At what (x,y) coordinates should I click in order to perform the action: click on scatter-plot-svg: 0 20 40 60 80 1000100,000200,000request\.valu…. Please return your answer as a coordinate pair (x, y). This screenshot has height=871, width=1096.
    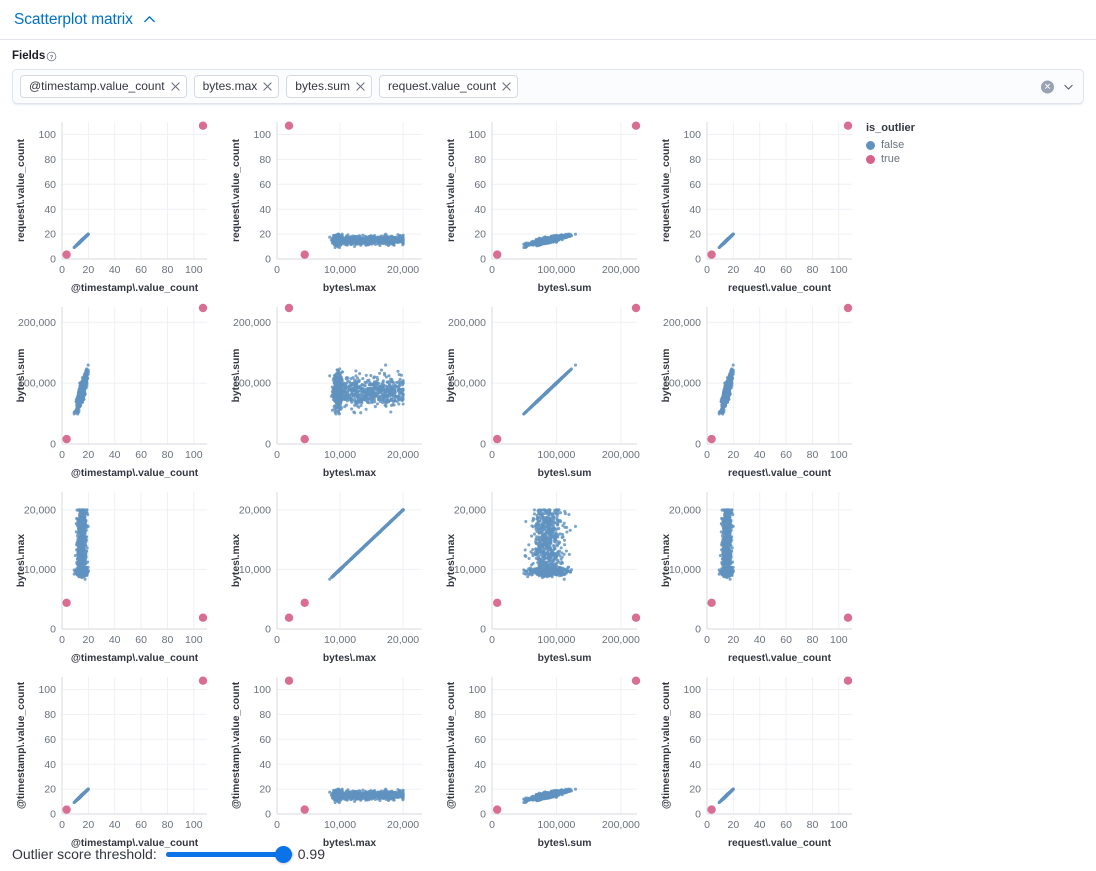
    Looking at the image, I should click on (757, 391).